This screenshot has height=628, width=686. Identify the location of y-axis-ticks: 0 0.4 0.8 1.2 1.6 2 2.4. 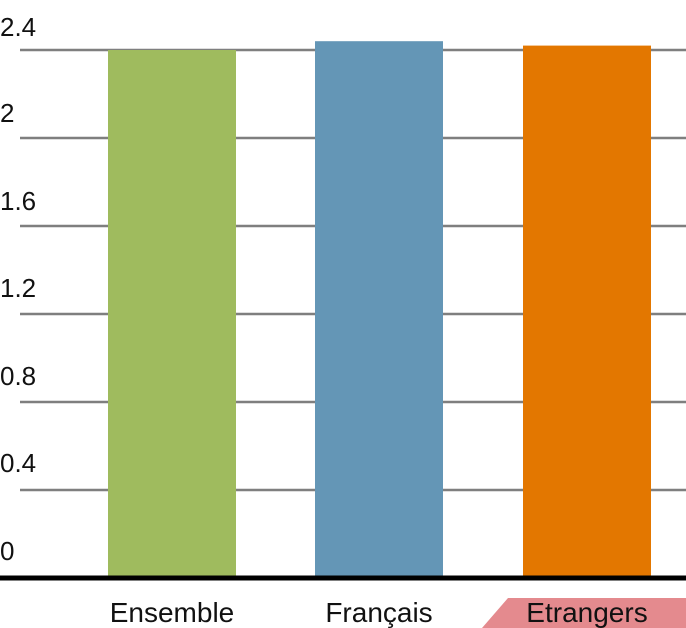
(18, 289).